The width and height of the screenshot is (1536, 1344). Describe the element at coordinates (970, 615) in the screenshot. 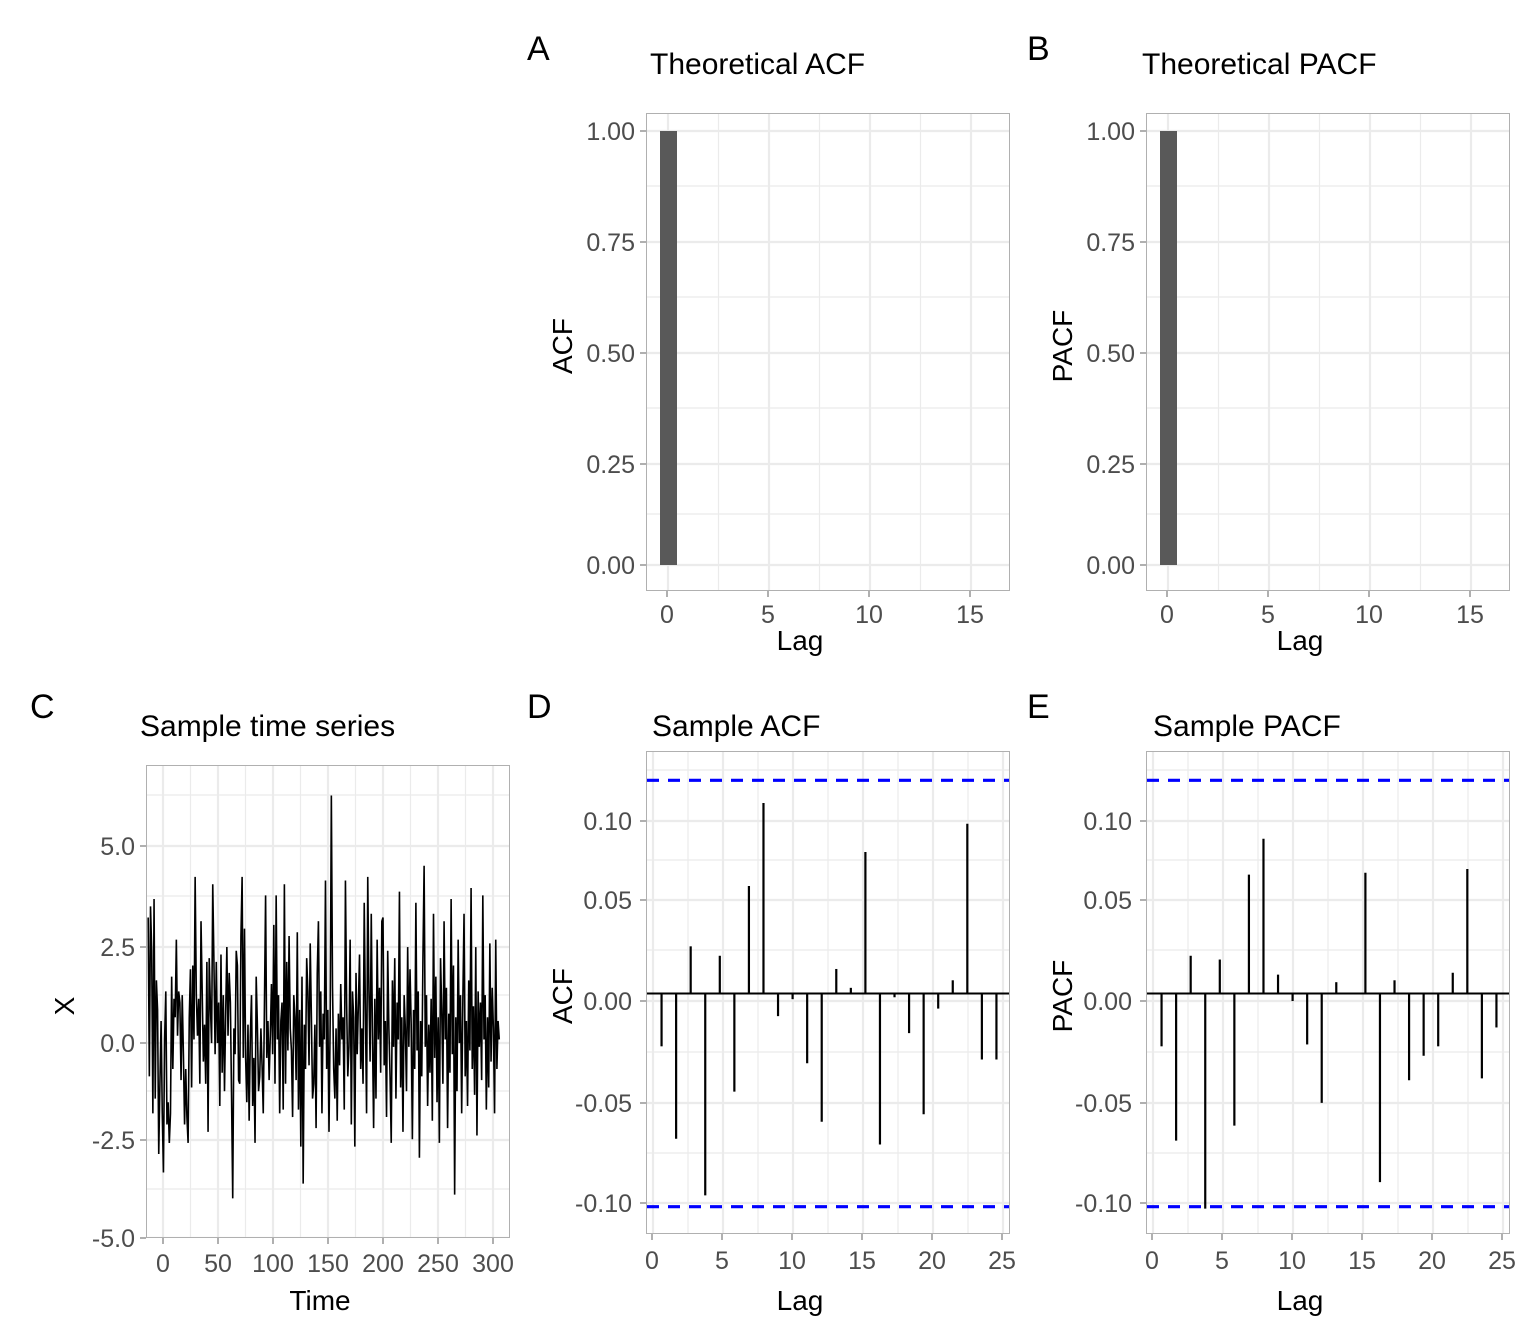

I see `panel-a-xtick-3: 15` at that location.